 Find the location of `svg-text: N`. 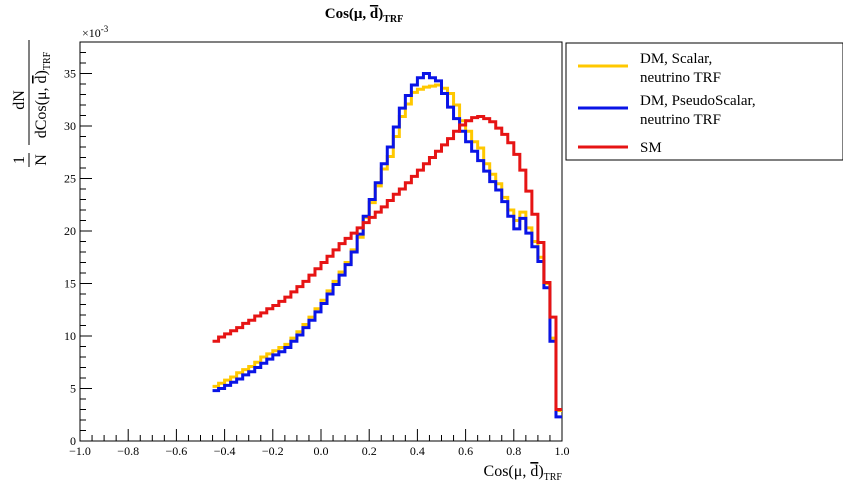

svg-text: N is located at coordinates (41, 160).